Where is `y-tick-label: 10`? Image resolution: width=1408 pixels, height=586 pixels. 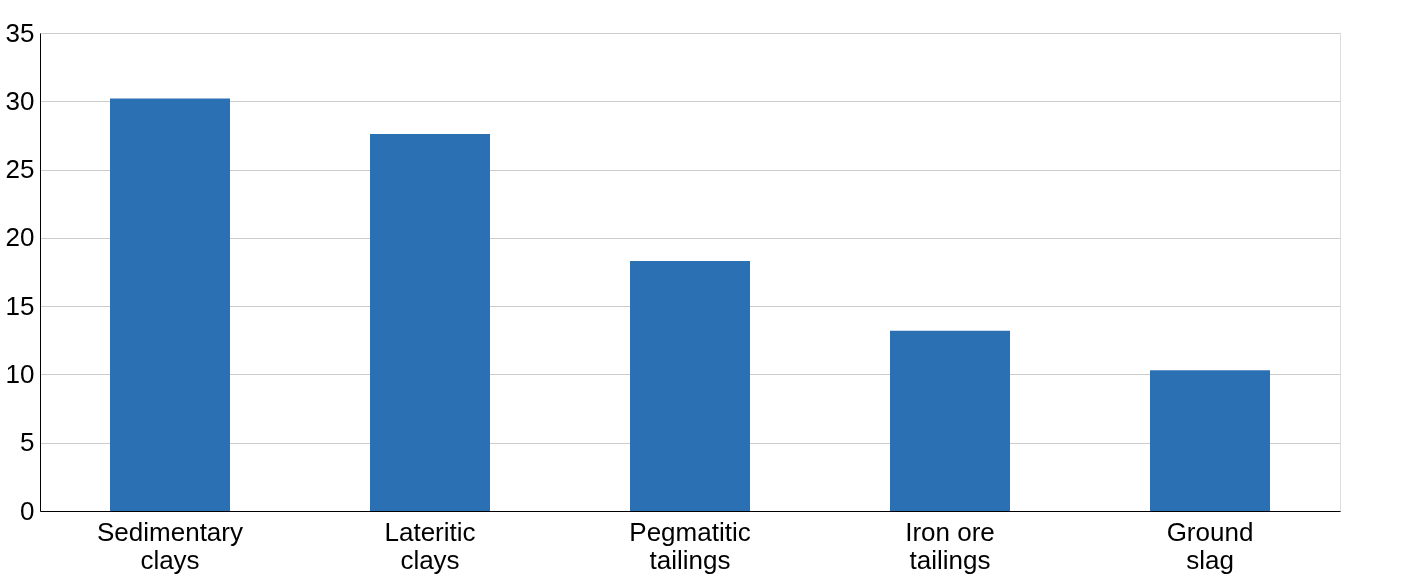
y-tick-label: 10 is located at coordinates (20, 373).